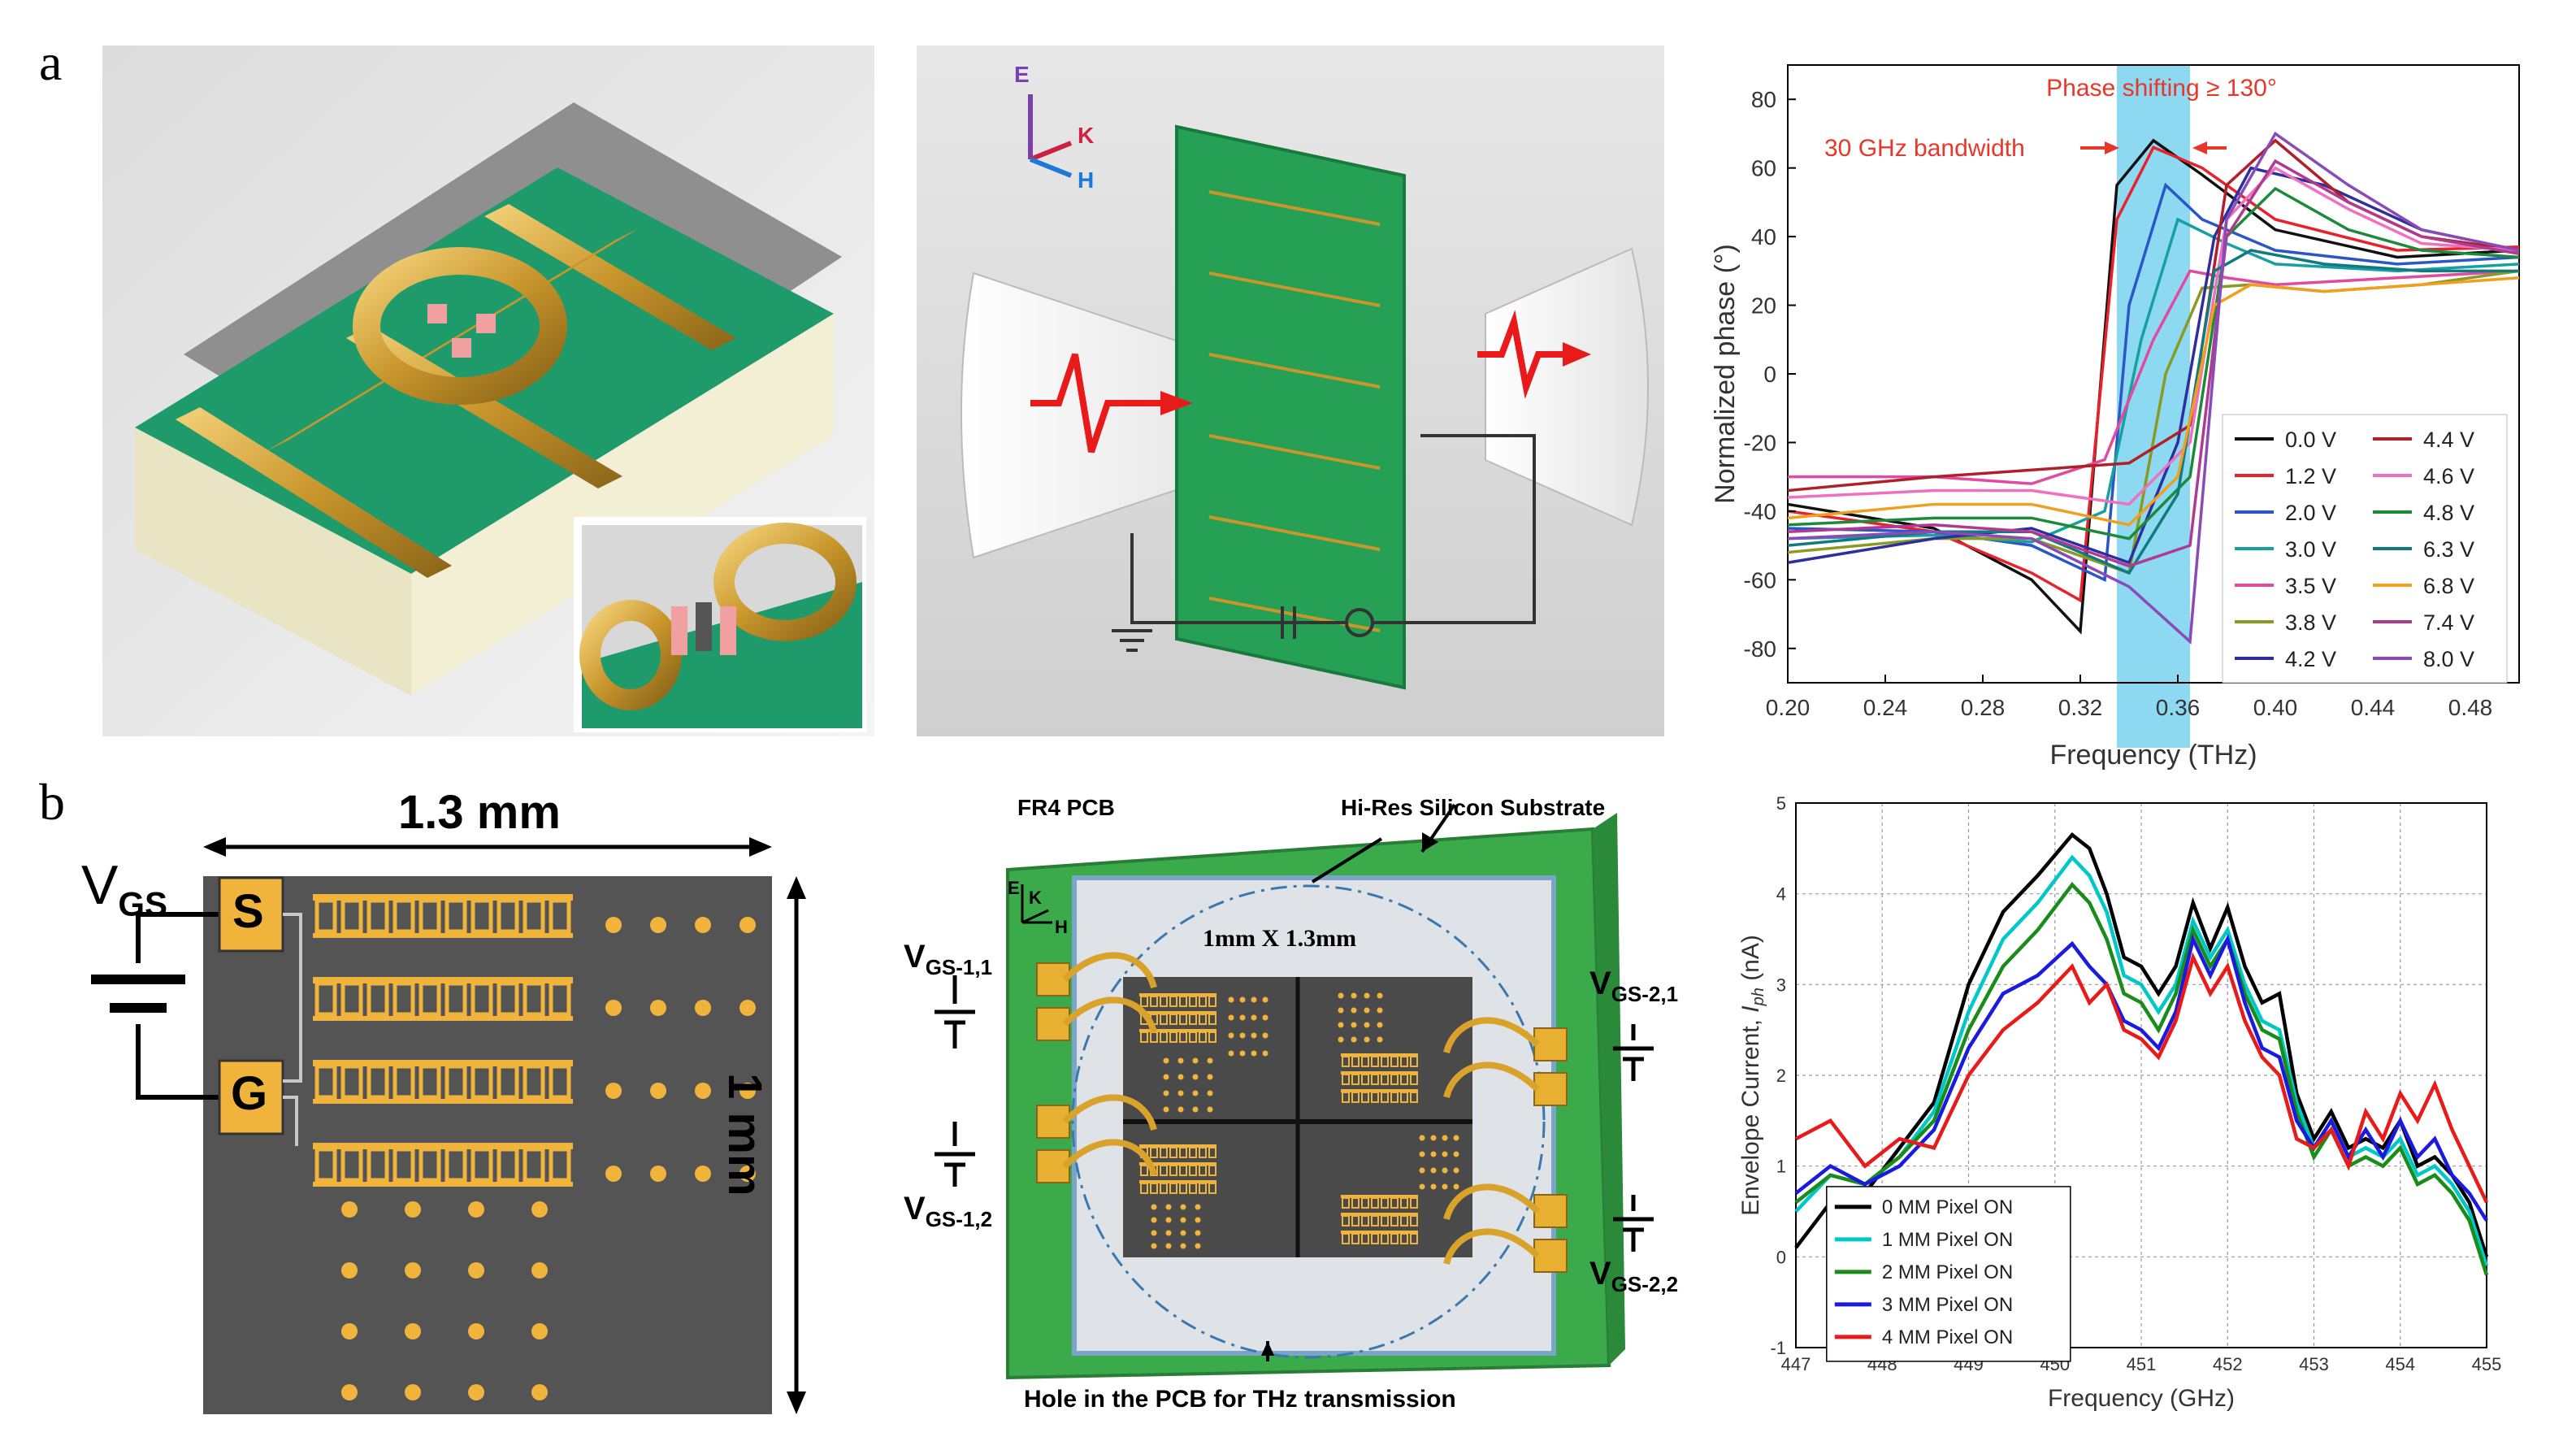 Image resolution: width=2576 pixels, height=1450 pixels. I want to click on pcb-hole-outline, so click(1308, 1121).